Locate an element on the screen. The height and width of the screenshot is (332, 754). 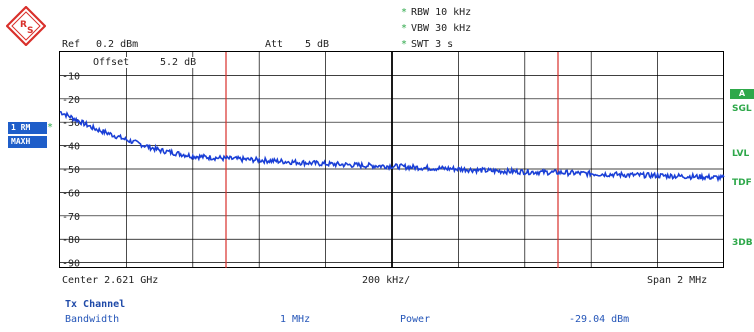
rbw-star: * is located at coordinates (404, 12).